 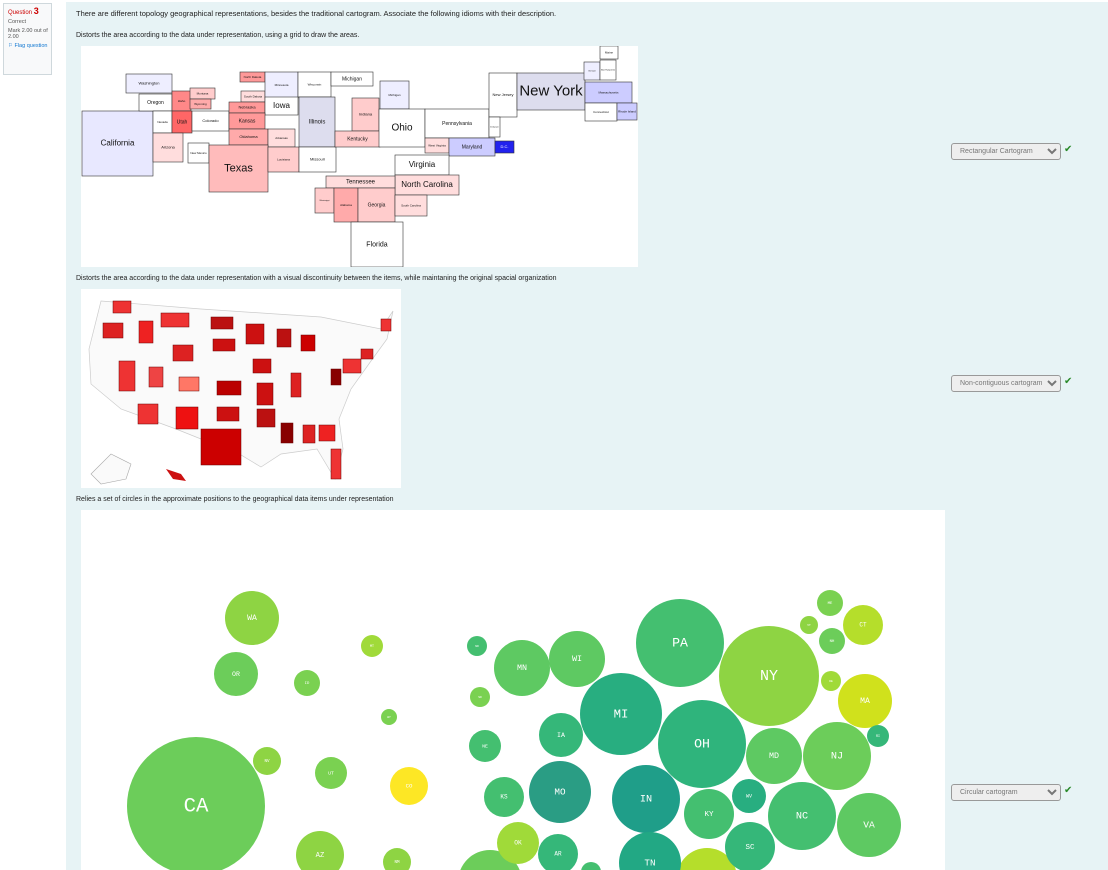 I want to click on state-label: RI, so click(x=878, y=736).